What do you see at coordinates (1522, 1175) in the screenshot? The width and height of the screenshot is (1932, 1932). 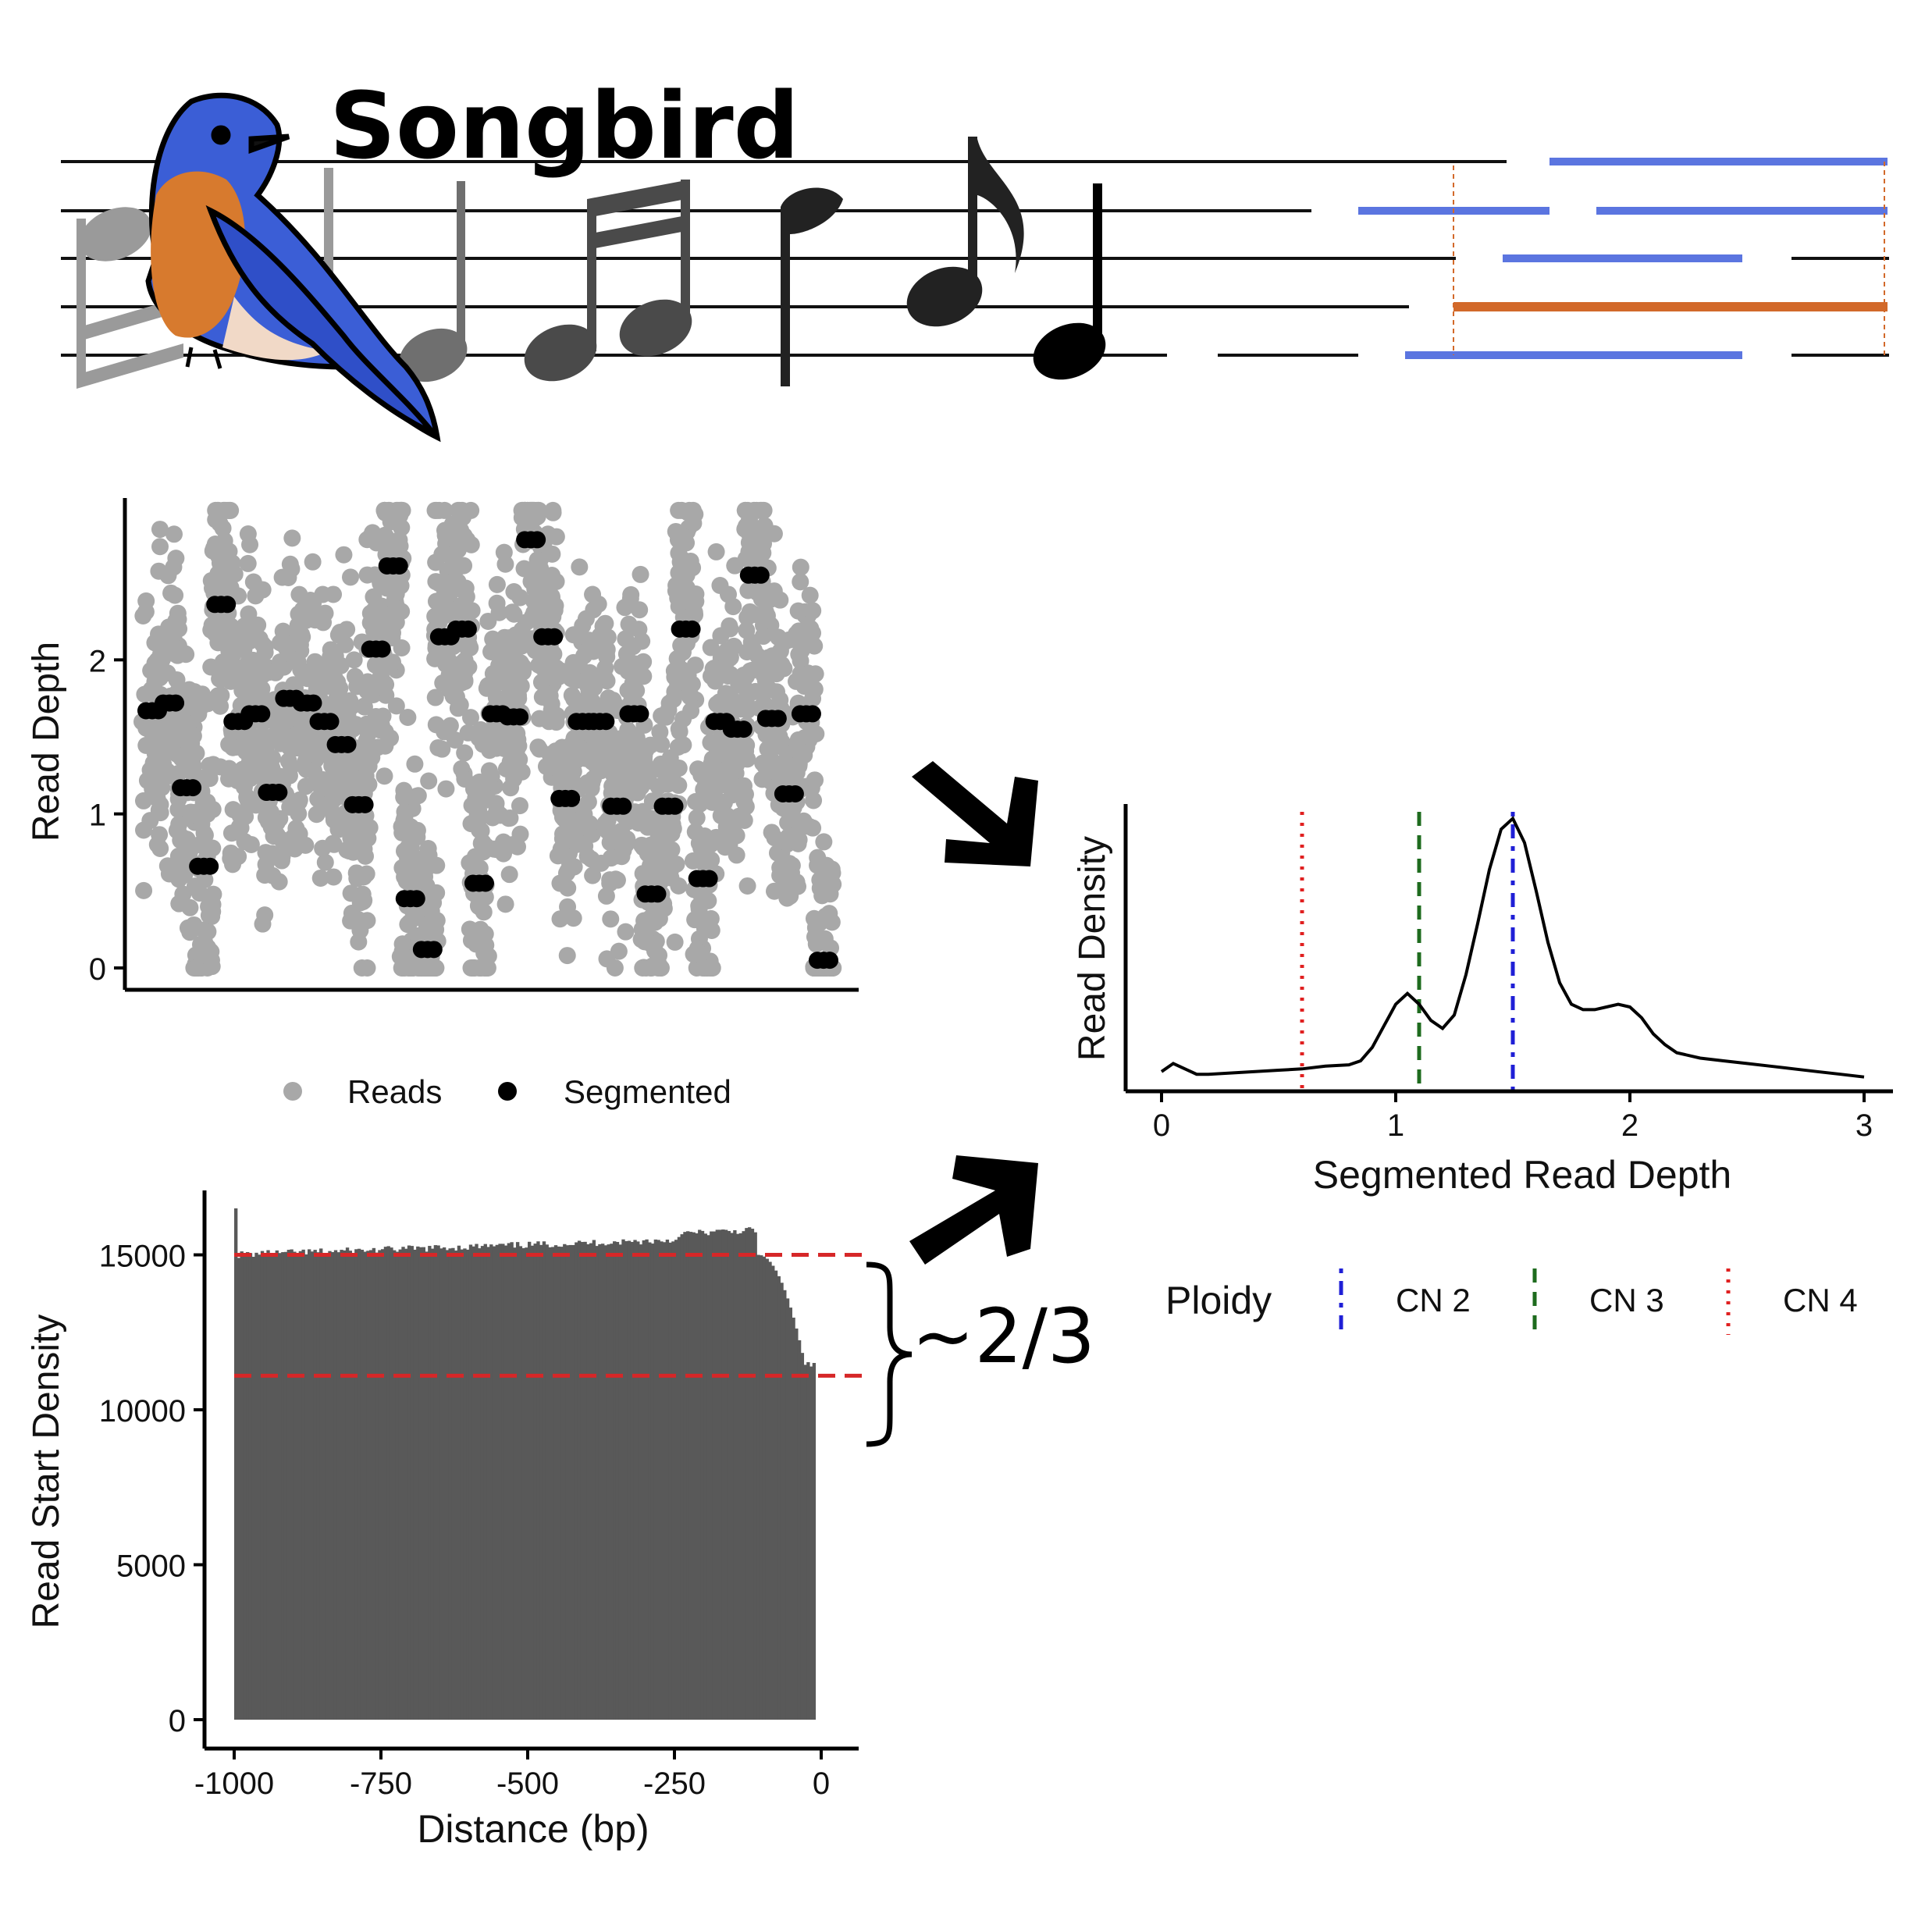 I see `density-xlabel: Segmented Read Depth` at bounding box center [1522, 1175].